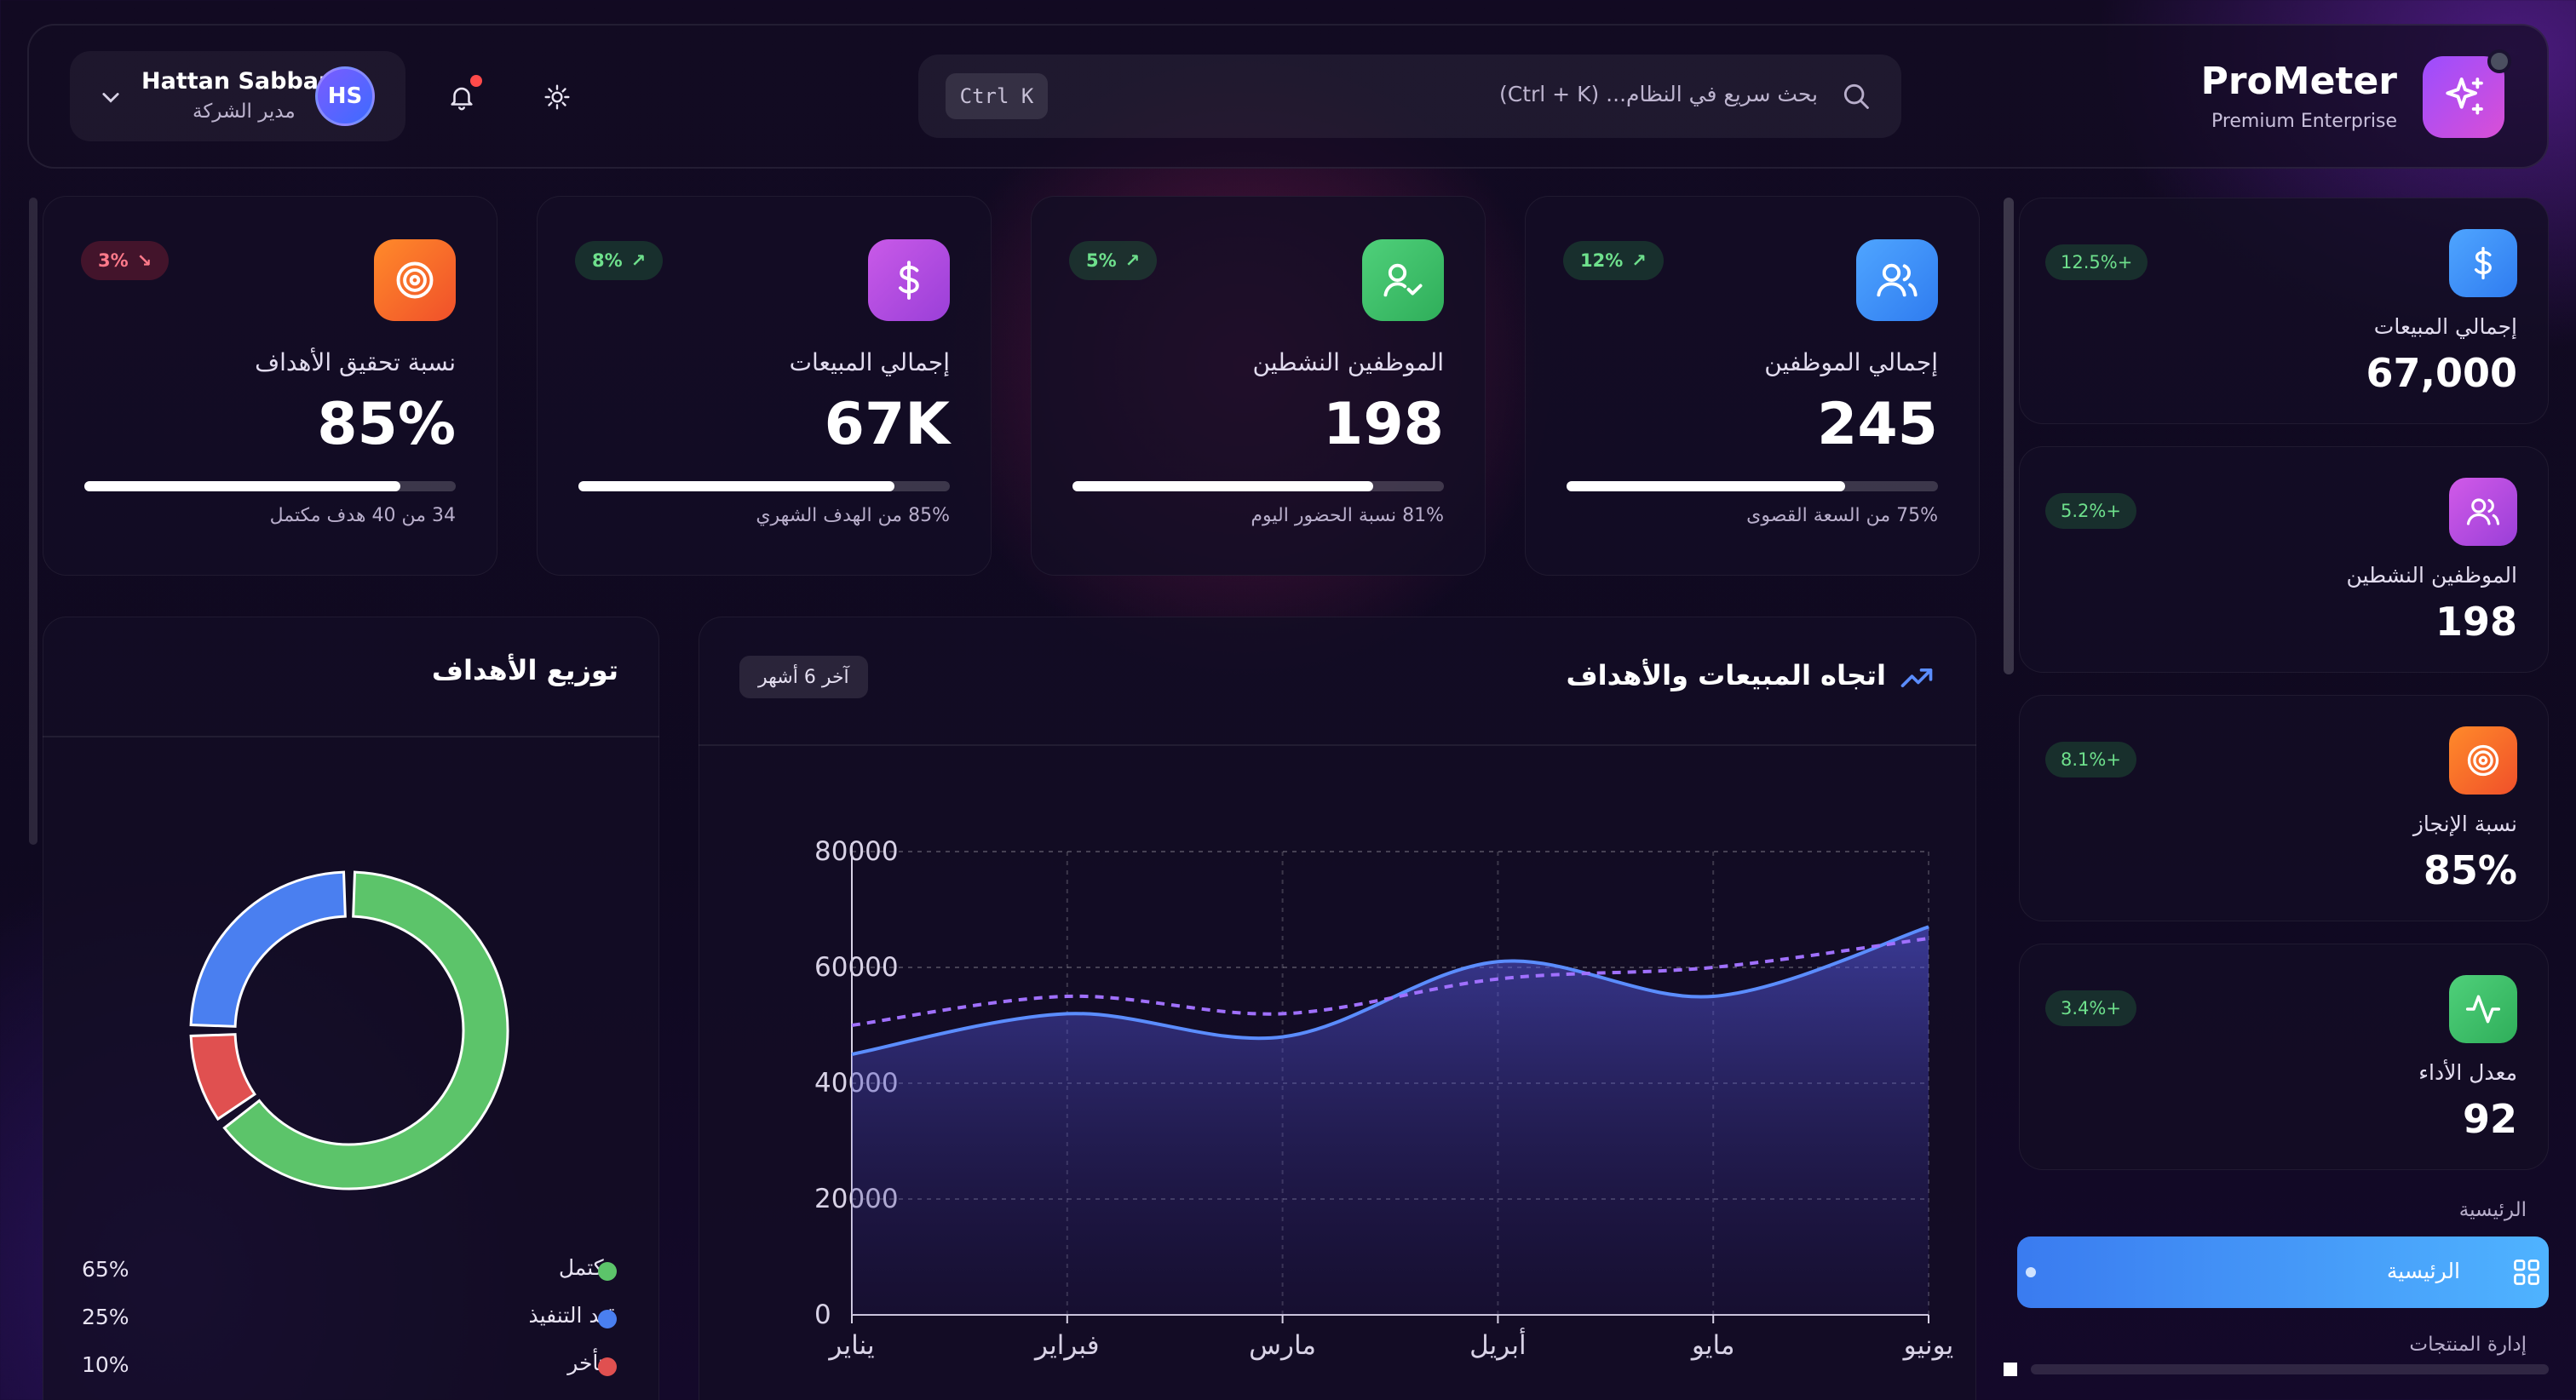 The width and height of the screenshot is (2576, 1400). I want to click on activity-icon, so click(2483, 1009).